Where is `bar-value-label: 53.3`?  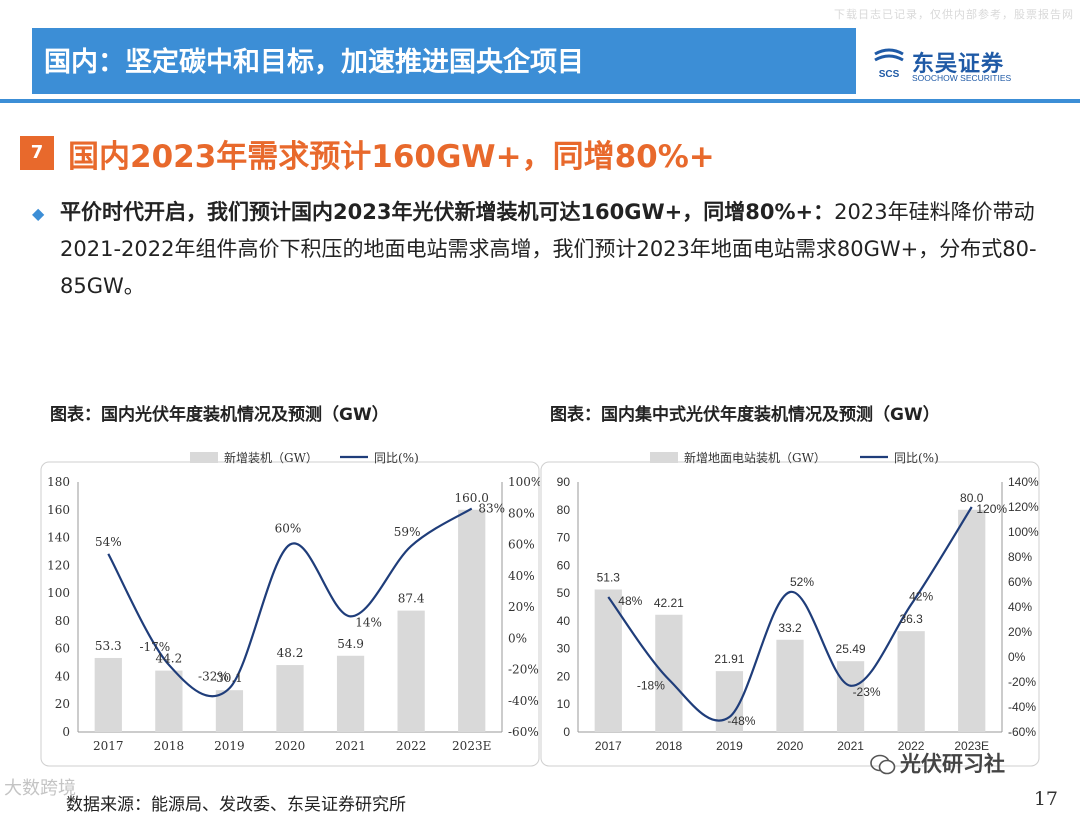 bar-value-label: 53.3 is located at coordinates (108, 646).